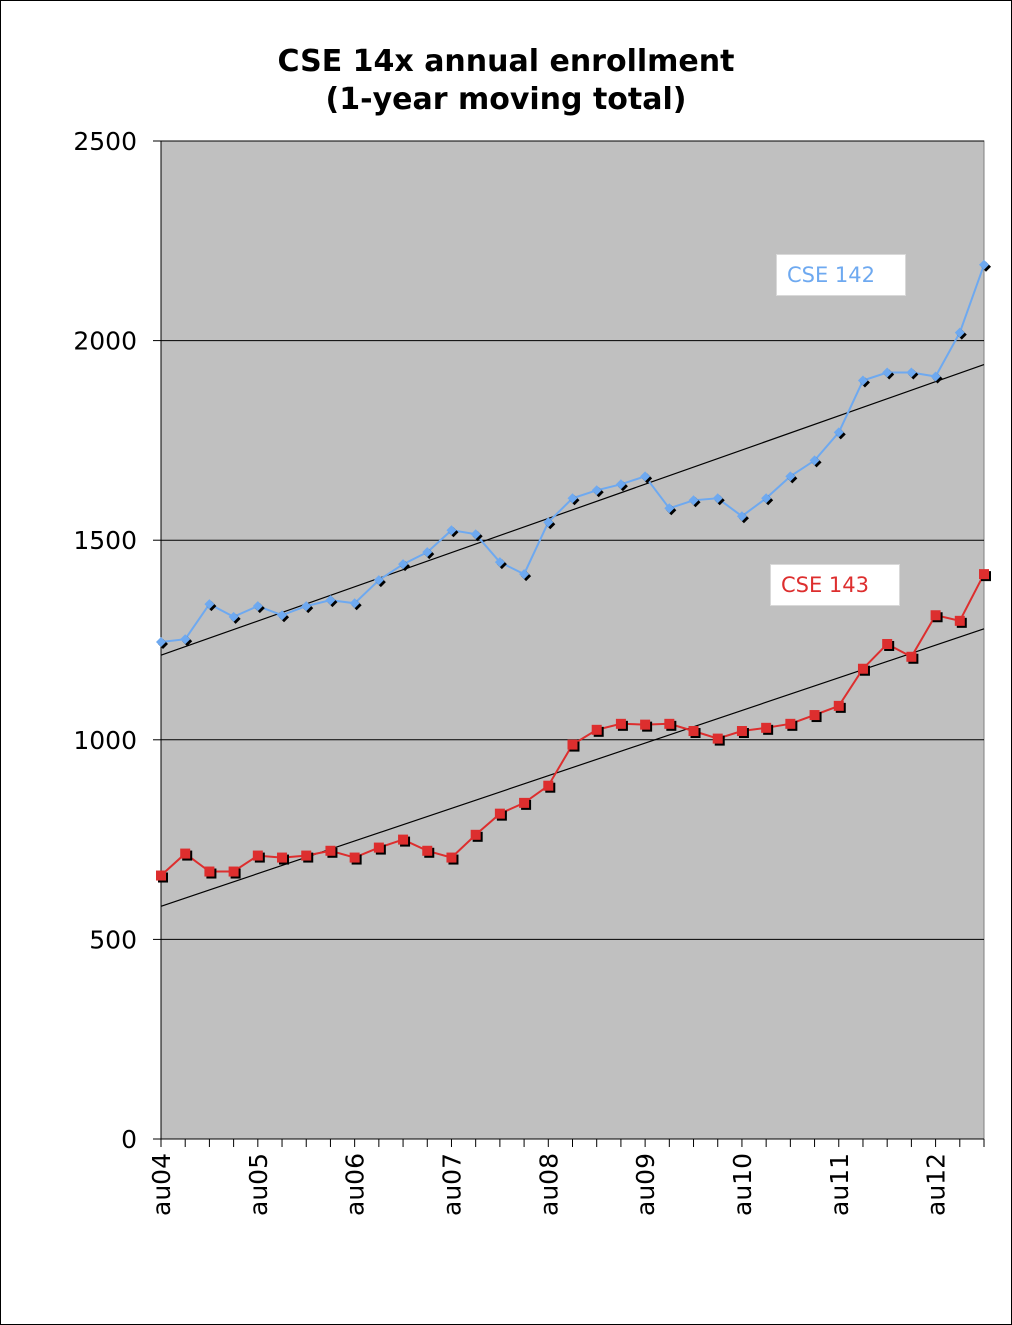 The image size is (1012, 1325). I want to click on legend-cse142: CSE 142, so click(841, 275).